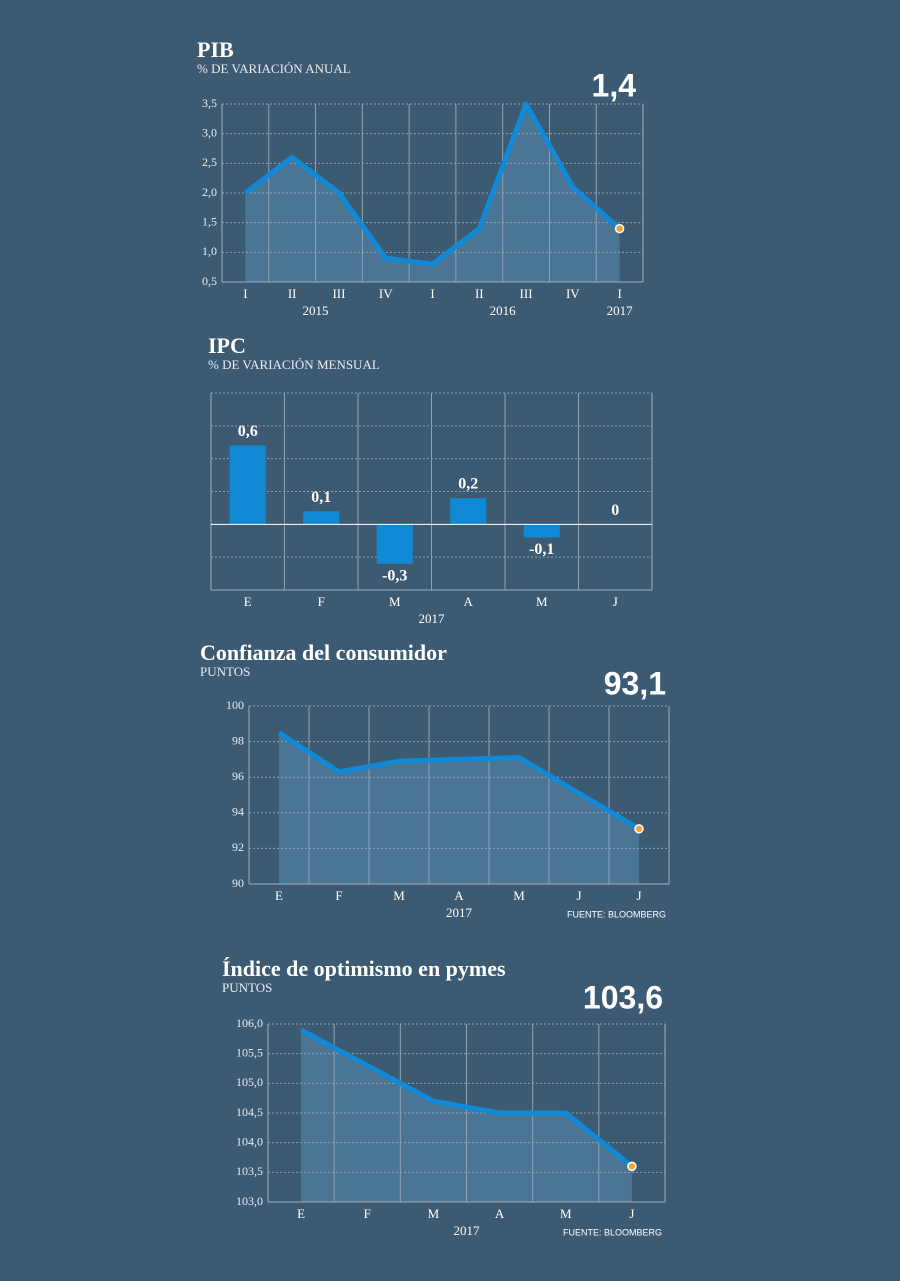 The height and width of the screenshot is (1281, 900). I want to click on y-tick-label: 104,0, so click(249, 1141).